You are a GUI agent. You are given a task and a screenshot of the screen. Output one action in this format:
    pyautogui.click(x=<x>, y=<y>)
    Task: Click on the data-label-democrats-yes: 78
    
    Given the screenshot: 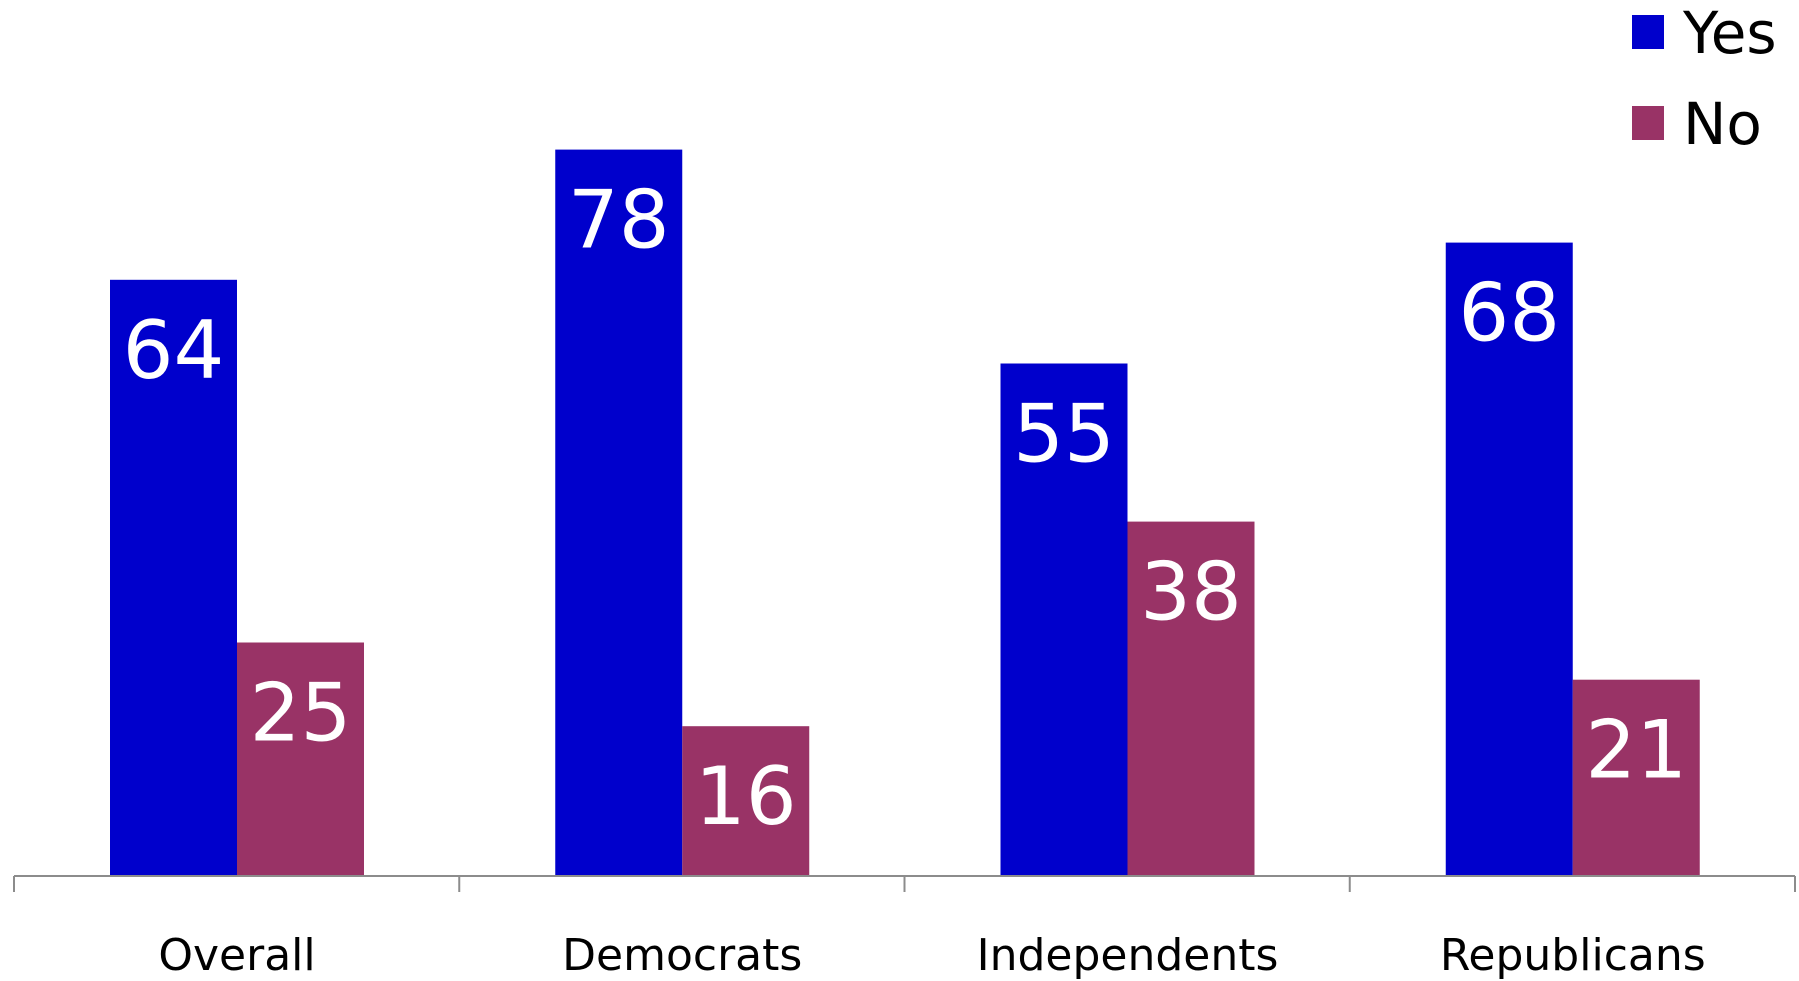 What is the action you would take?
    pyautogui.click(x=619, y=220)
    